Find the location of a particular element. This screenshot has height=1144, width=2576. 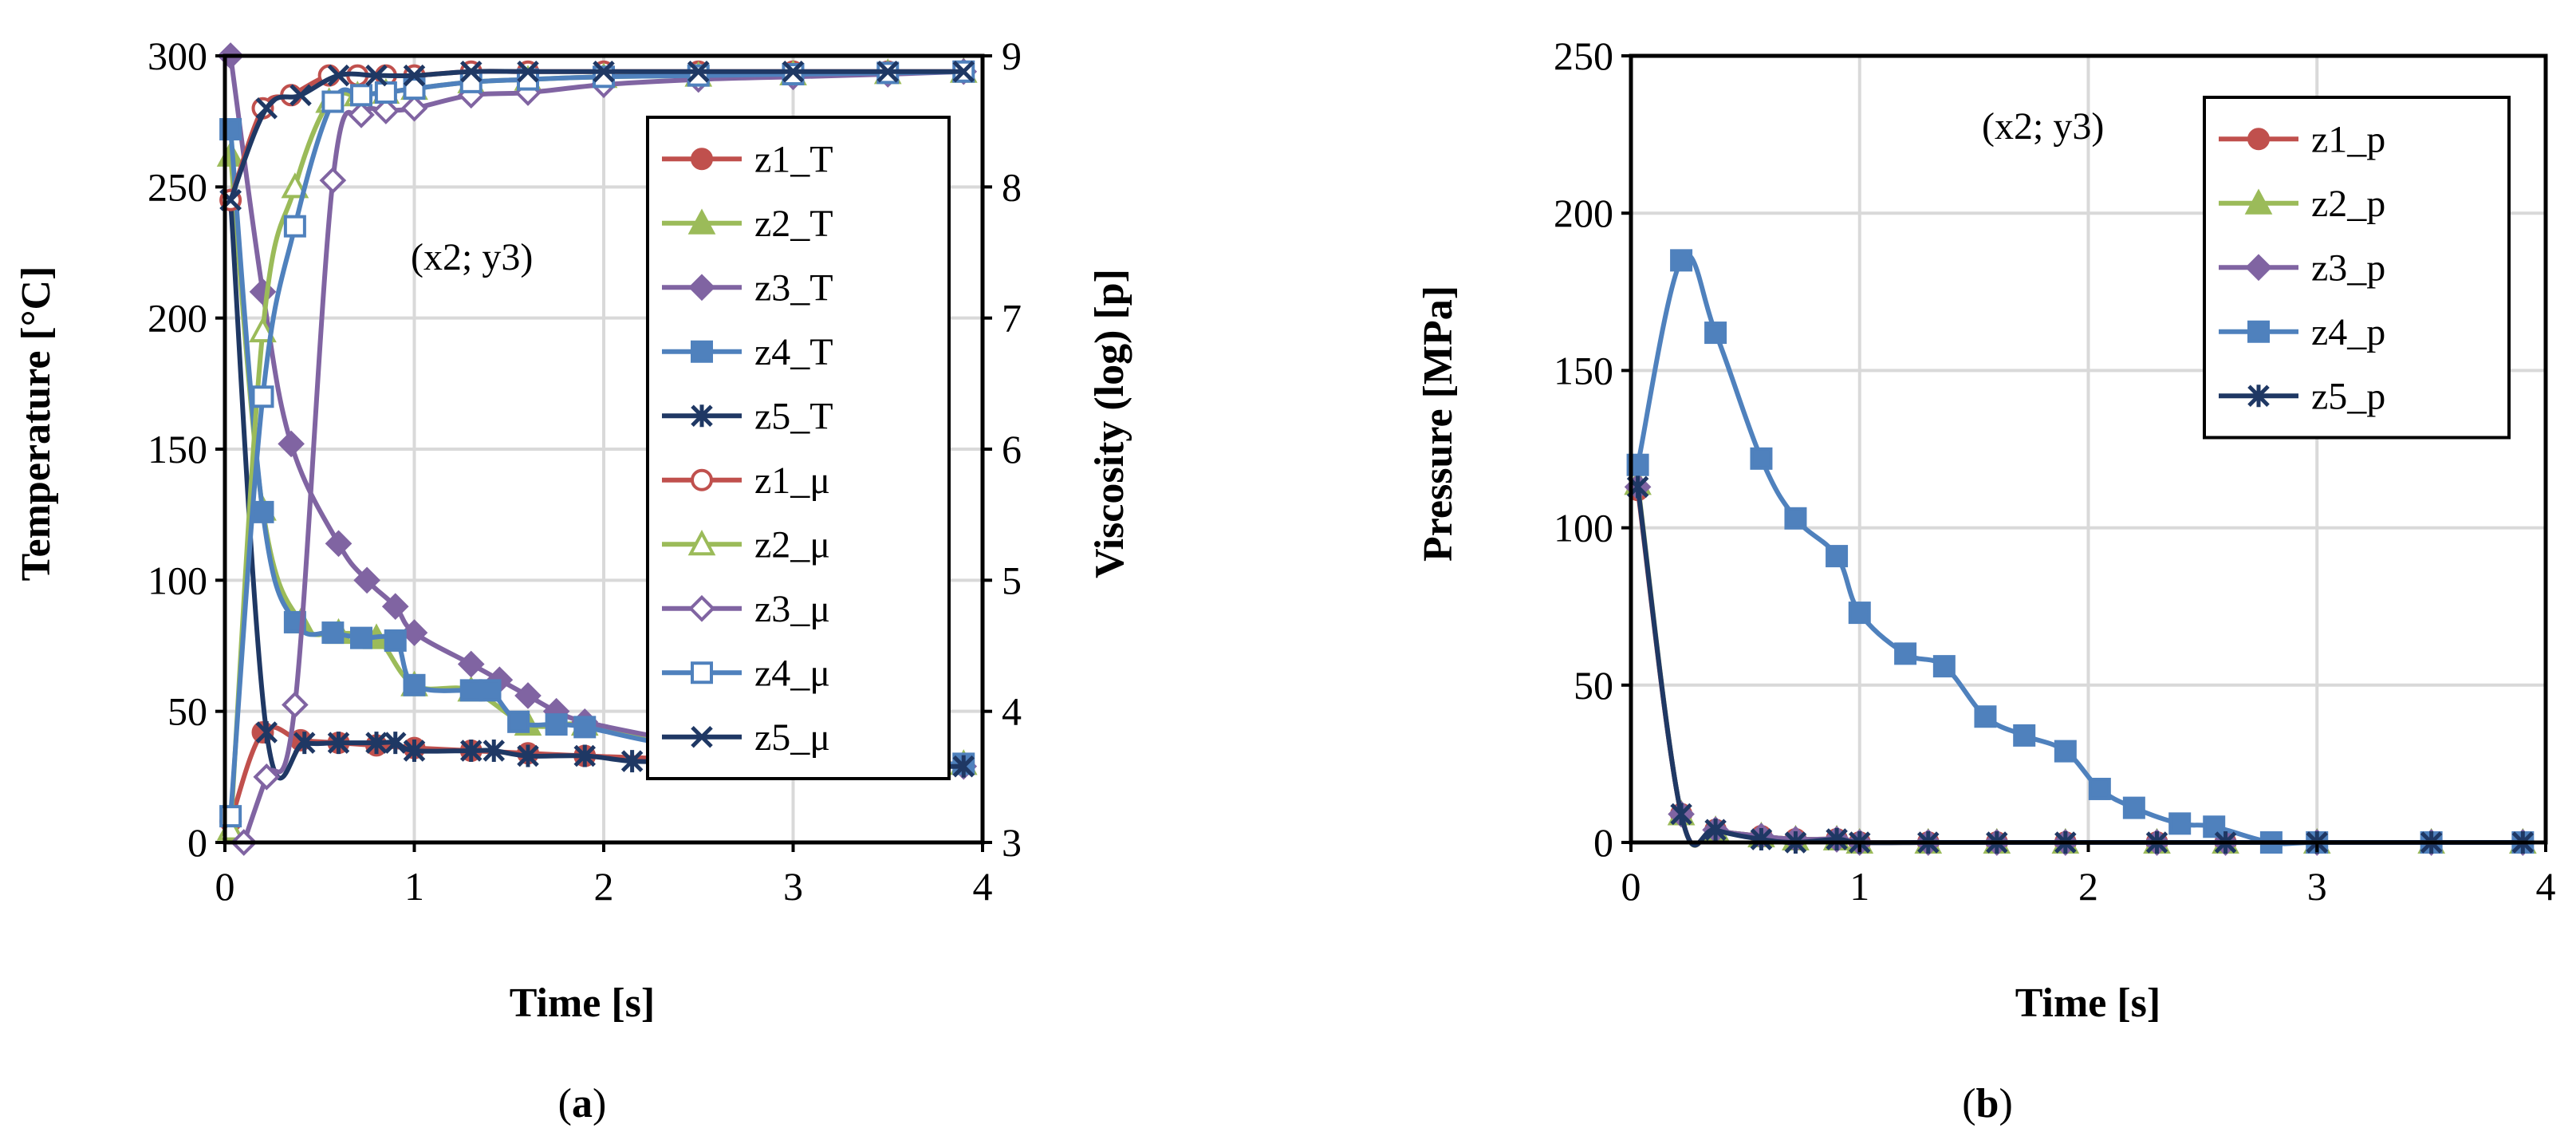

panel-a-xlabel: Time [s] is located at coordinates (582, 1003).